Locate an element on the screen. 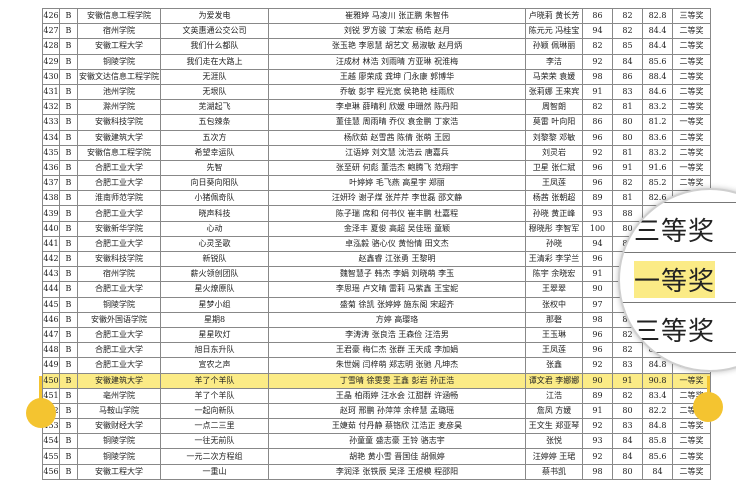 This screenshot has height=487, width=736. team-name: 五包辣条 is located at coordinates (214, 122).